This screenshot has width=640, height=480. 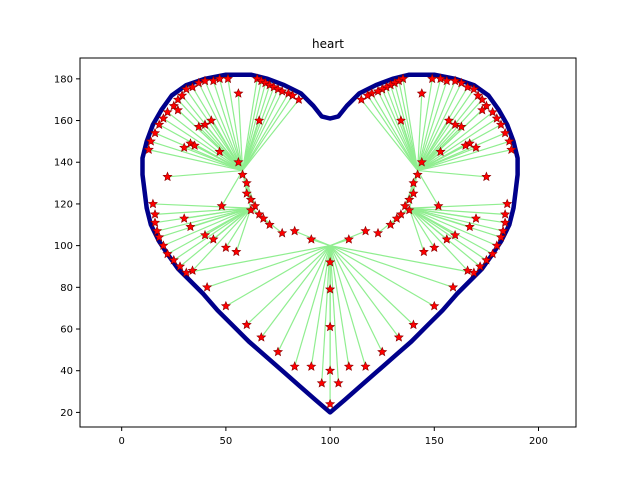 What do you see at coordinates (66, 330) in the screenshot?
I see `y-tick-label: 60` at bounding box center [66, 330].